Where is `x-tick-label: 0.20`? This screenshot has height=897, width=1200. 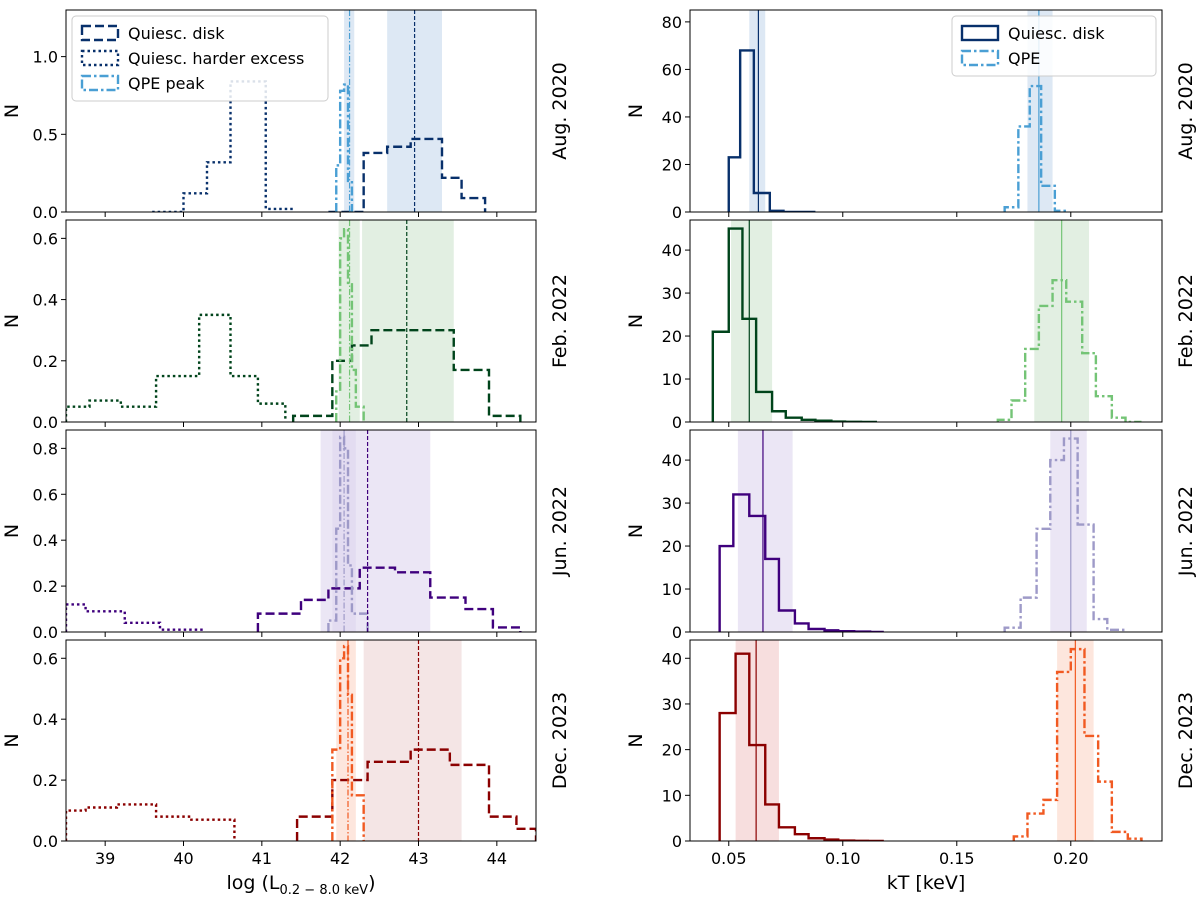
x-tick-label: 0.20 is located at coordinates (1071, 858).